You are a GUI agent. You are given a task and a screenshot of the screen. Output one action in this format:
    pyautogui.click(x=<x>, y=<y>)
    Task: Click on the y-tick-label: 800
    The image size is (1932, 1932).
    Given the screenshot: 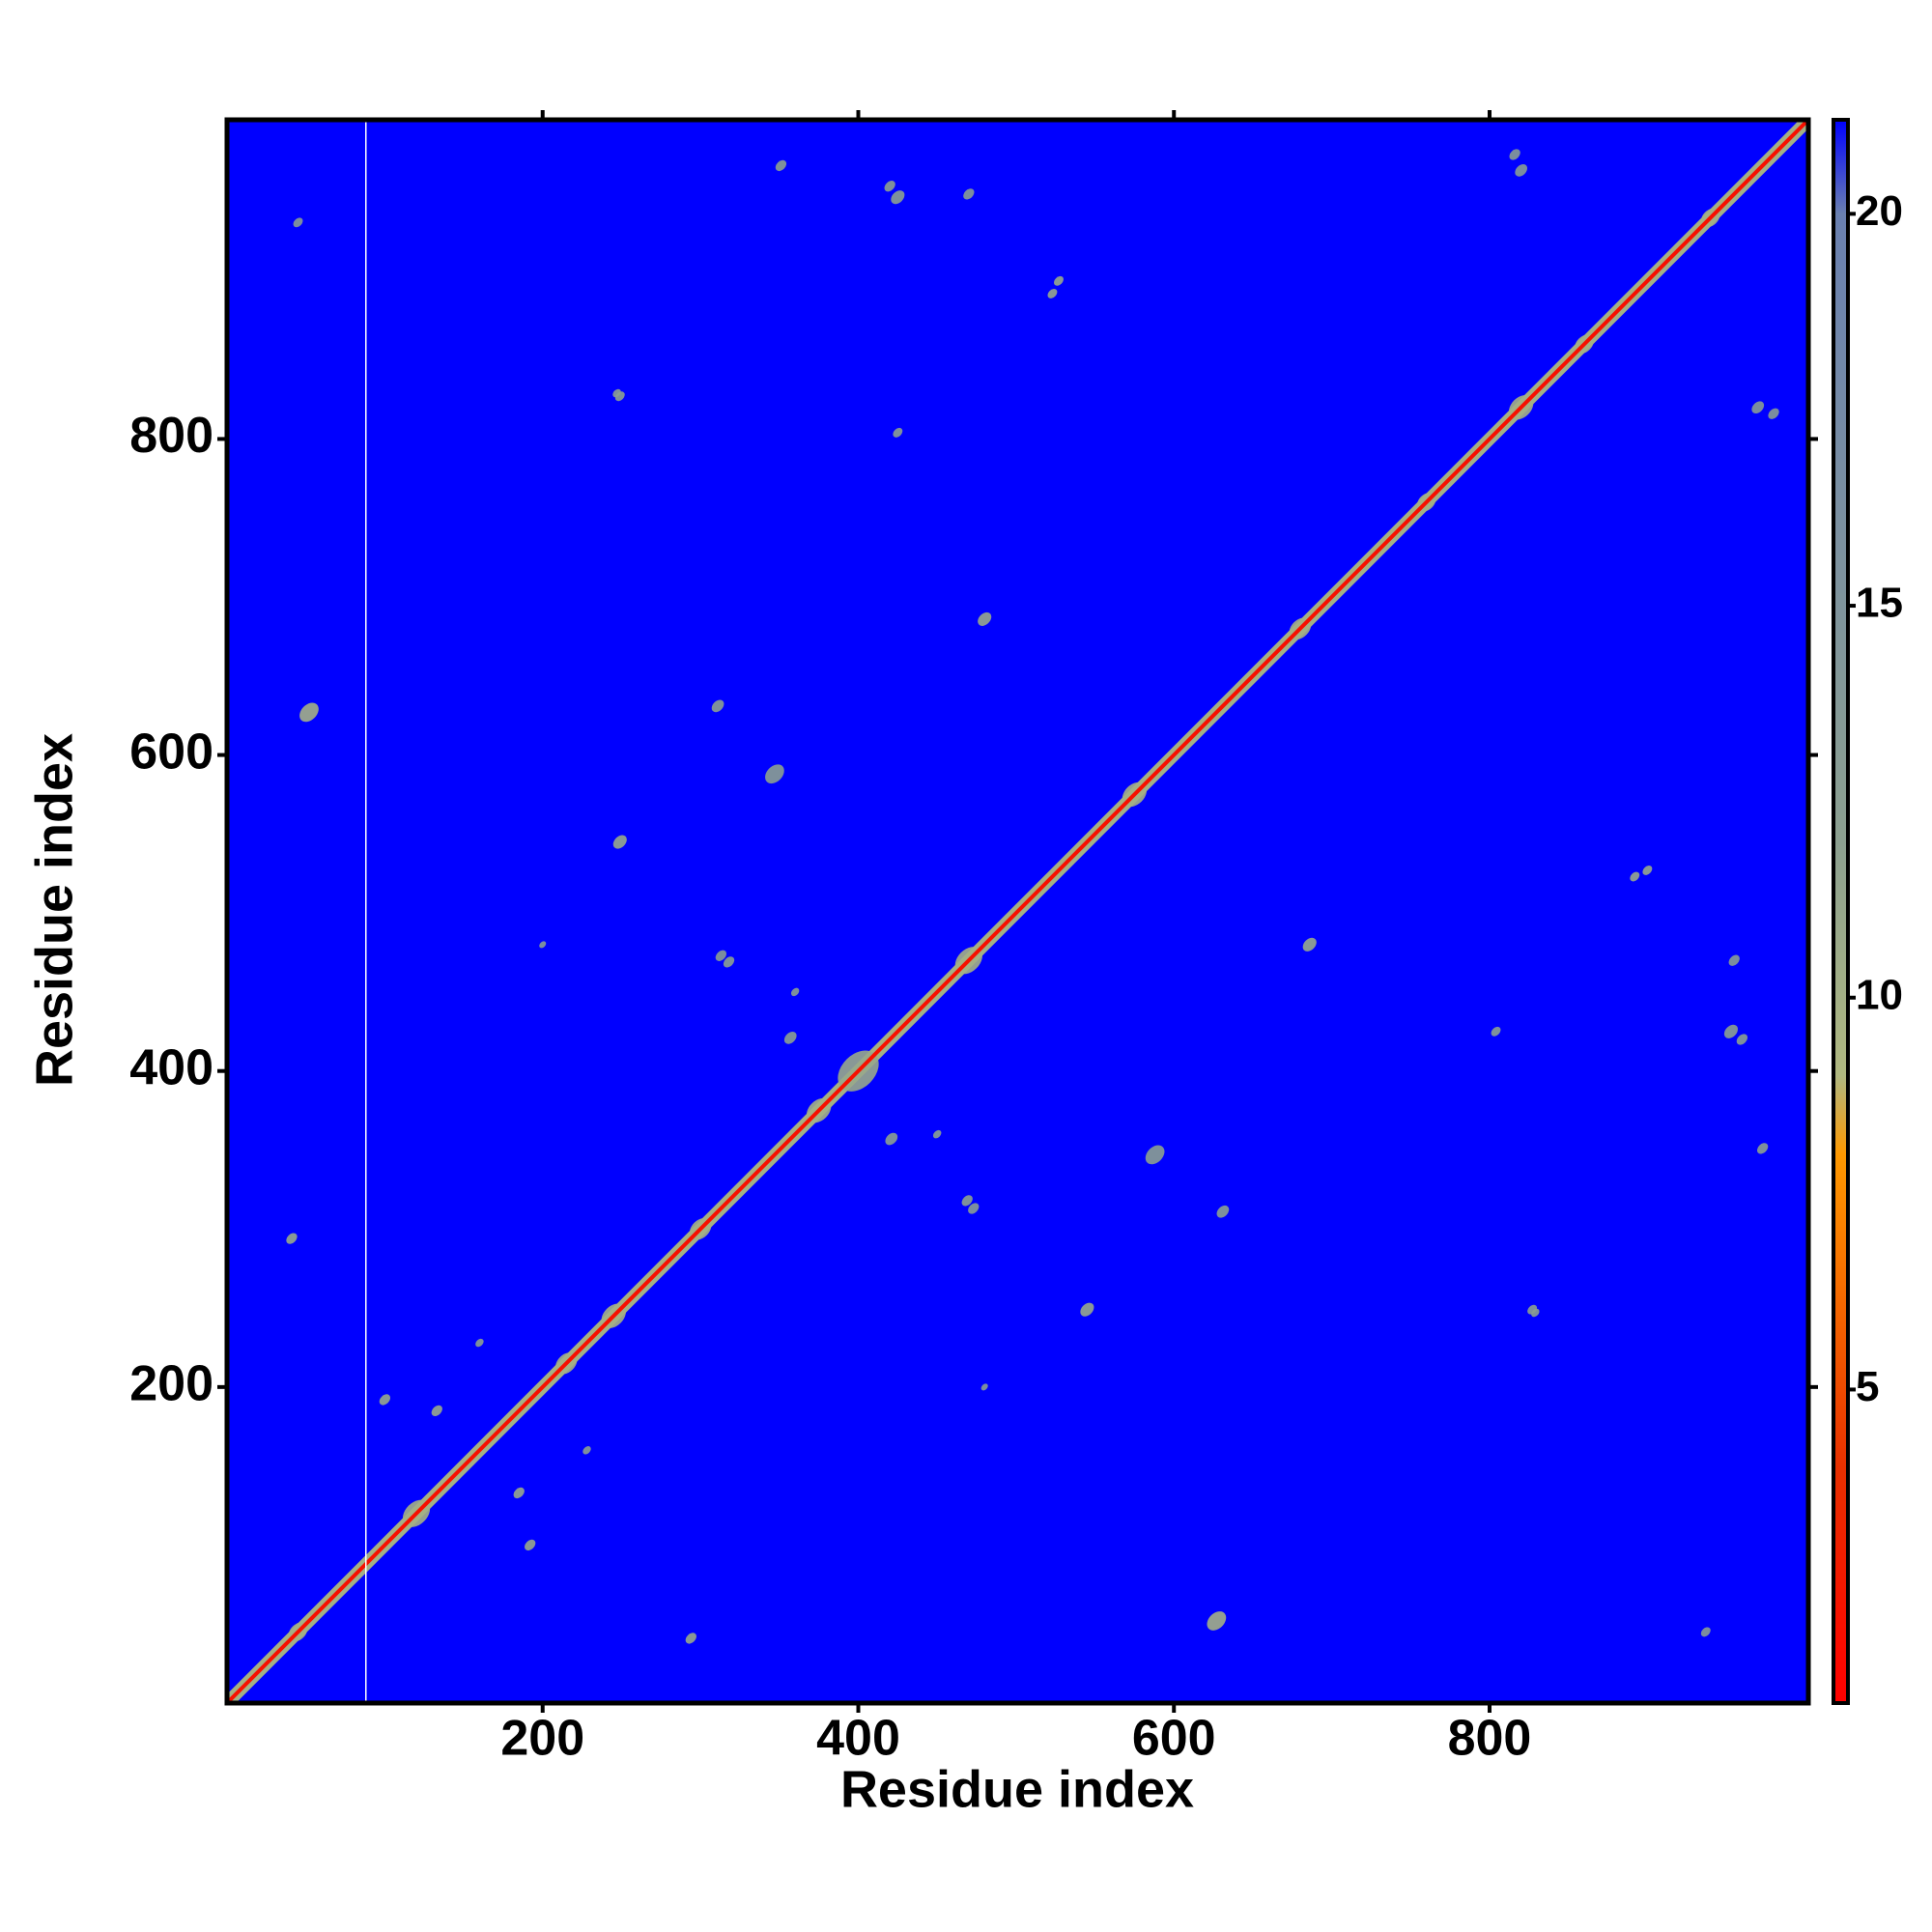 What is the action you would take?
    pyautogui.click(x=171, y=436)
    